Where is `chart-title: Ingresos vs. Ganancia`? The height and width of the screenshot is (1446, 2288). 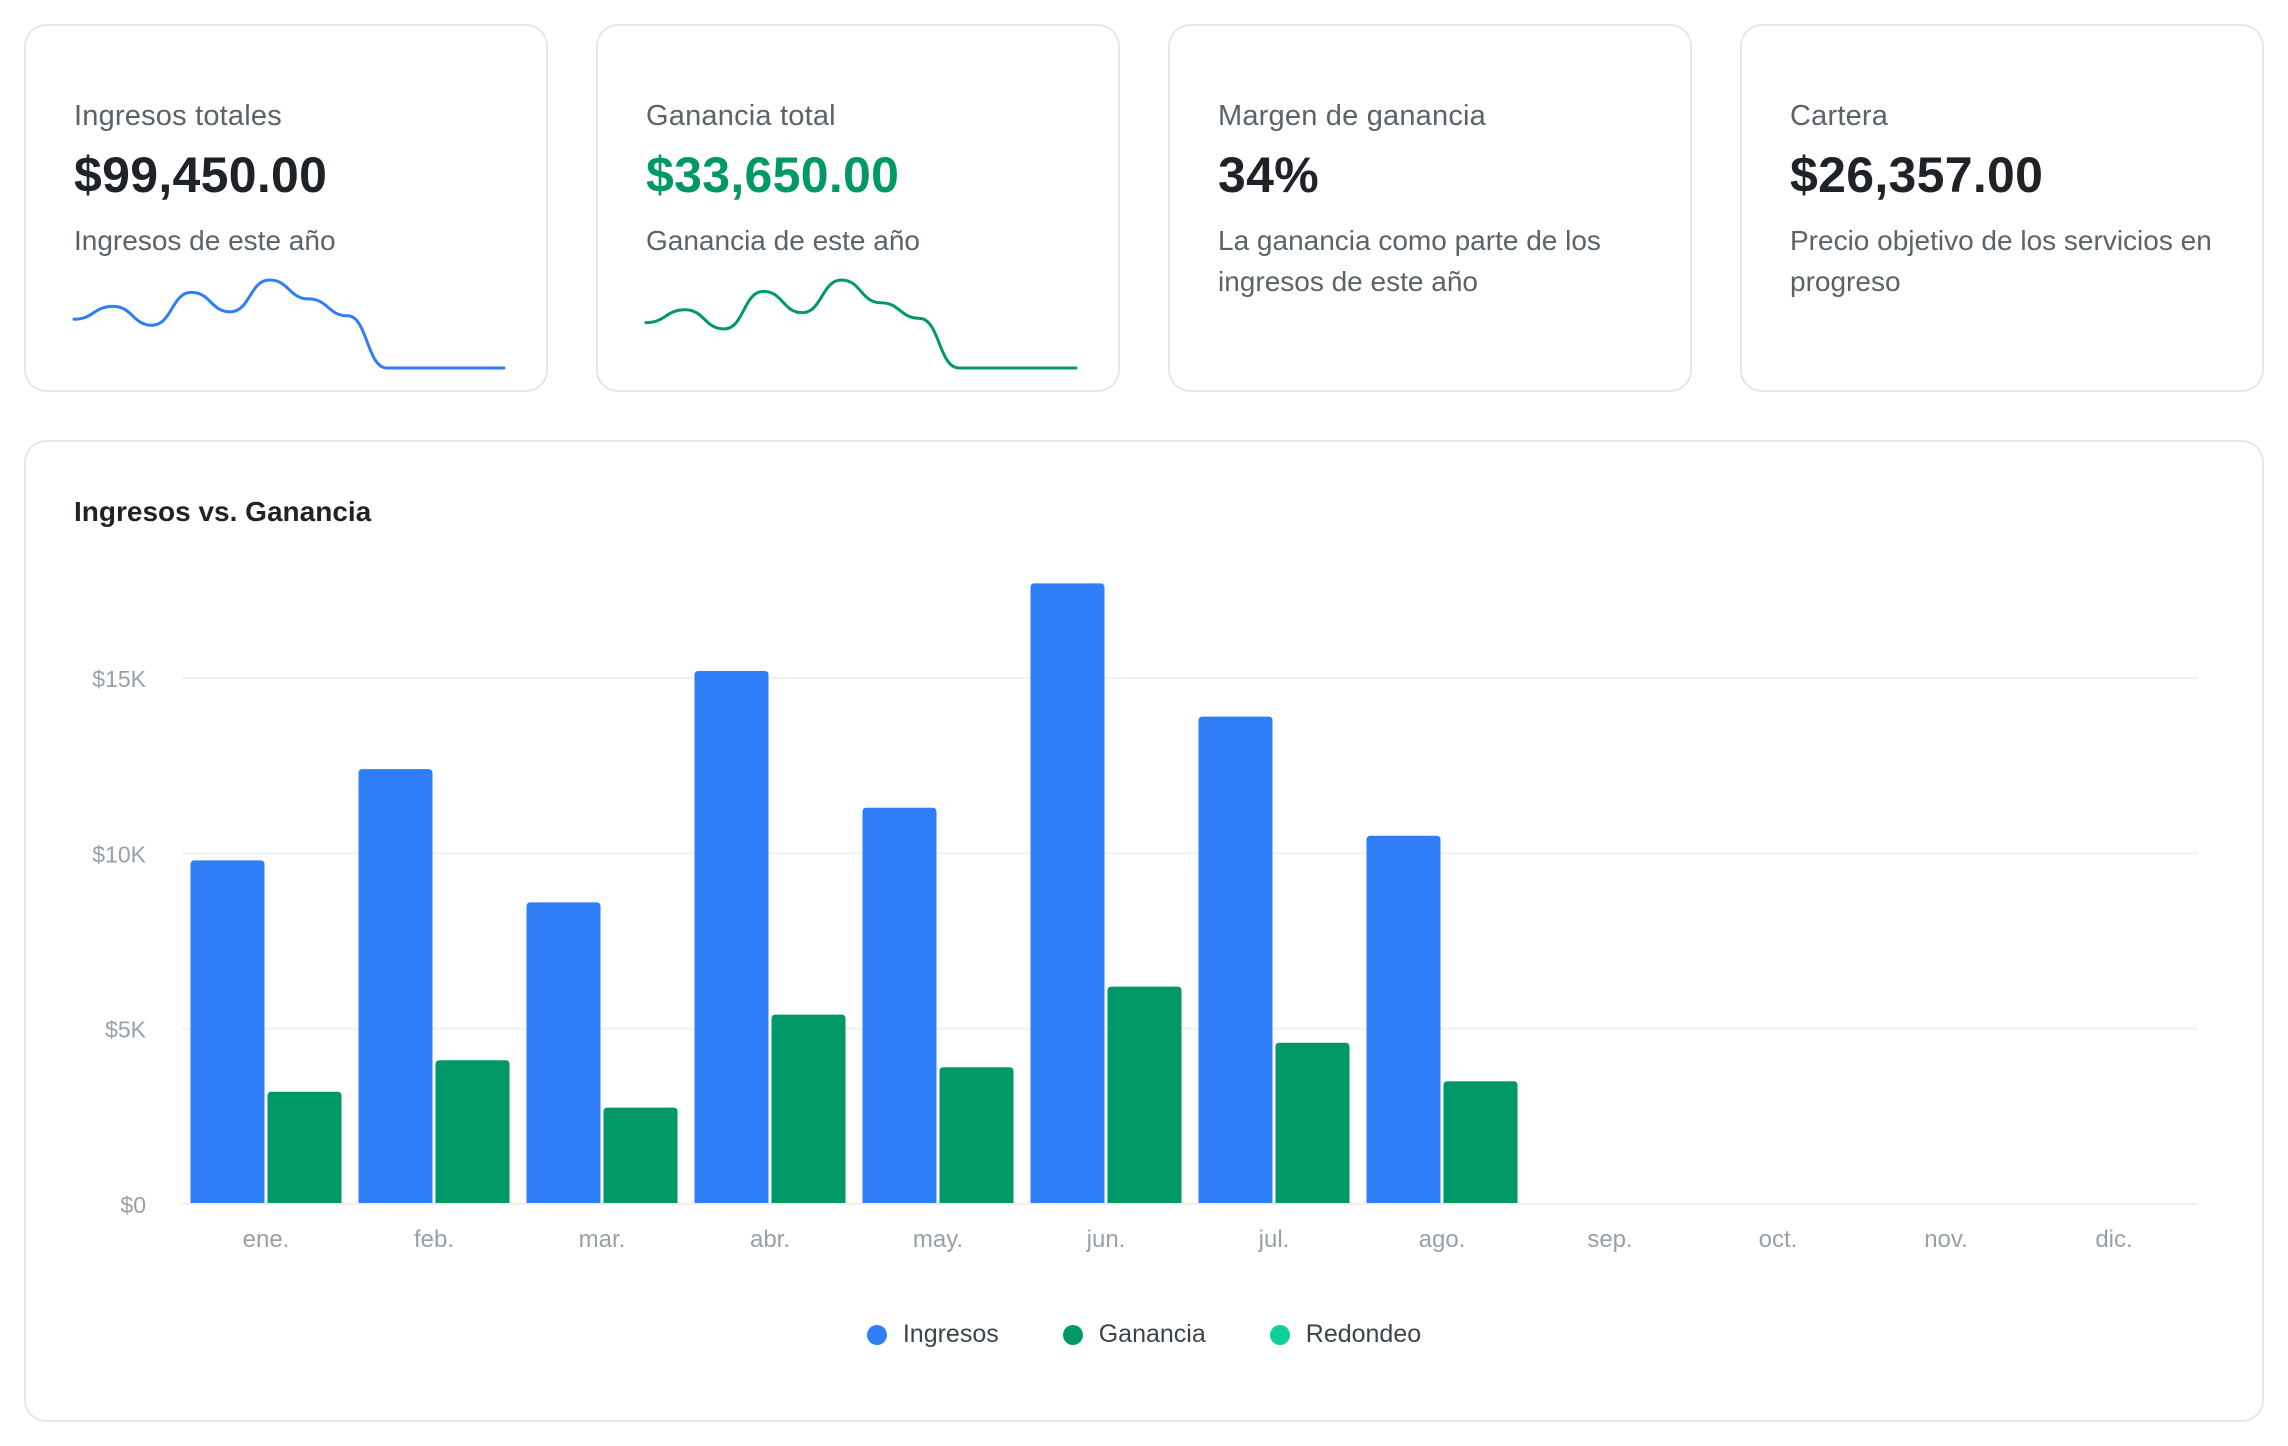
chart-title: Ingresos vs. Ganancia is located at coordinates (223, 511).